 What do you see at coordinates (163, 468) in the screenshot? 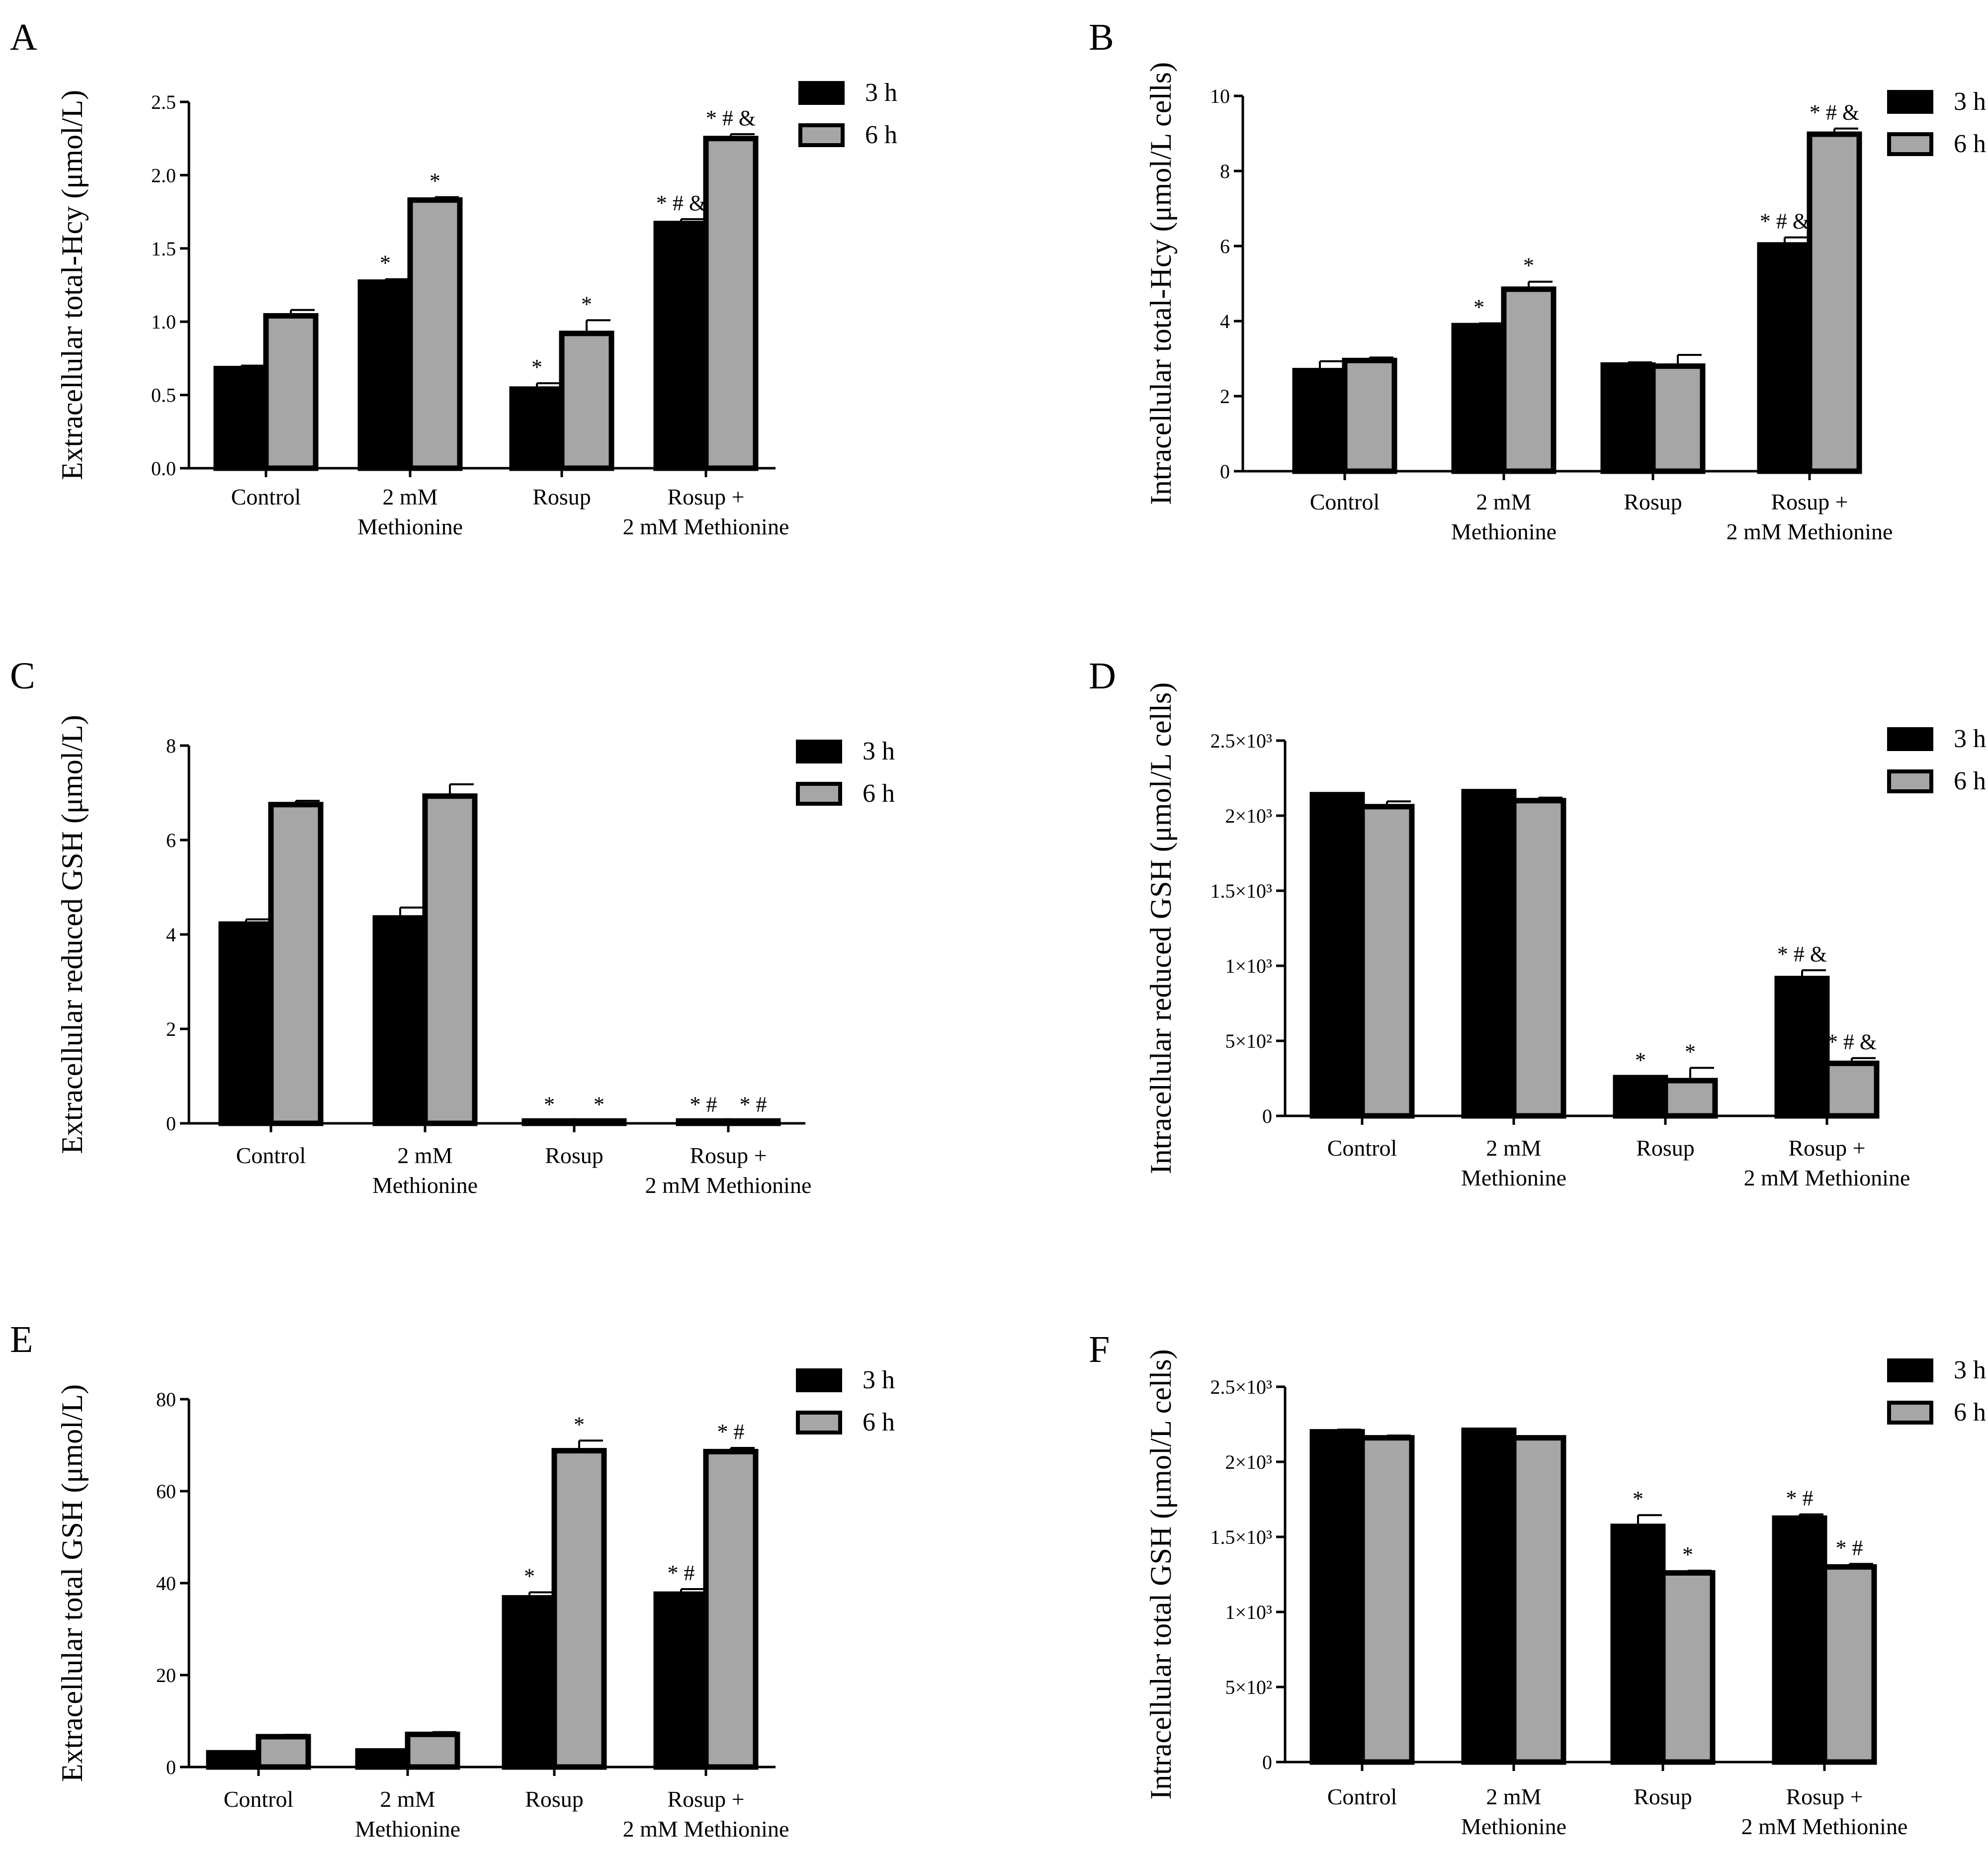
I see `y-tick-label: 0.0` at bounding box center [163, 468].